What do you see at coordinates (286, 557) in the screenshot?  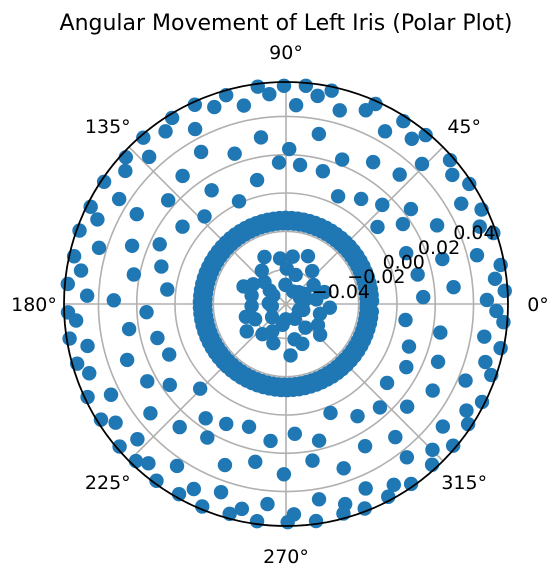 I see `theta-tick-label: 270°` at bounding box center [286, 557].